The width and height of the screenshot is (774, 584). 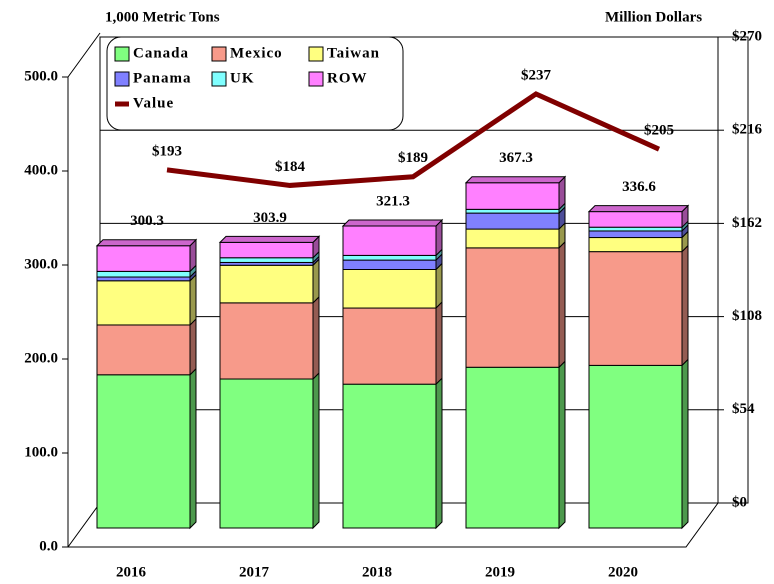 What do you see at coordinates (659, 131) in the screenshot?
I see `value-label: $205` at bounding box center [659, 131].